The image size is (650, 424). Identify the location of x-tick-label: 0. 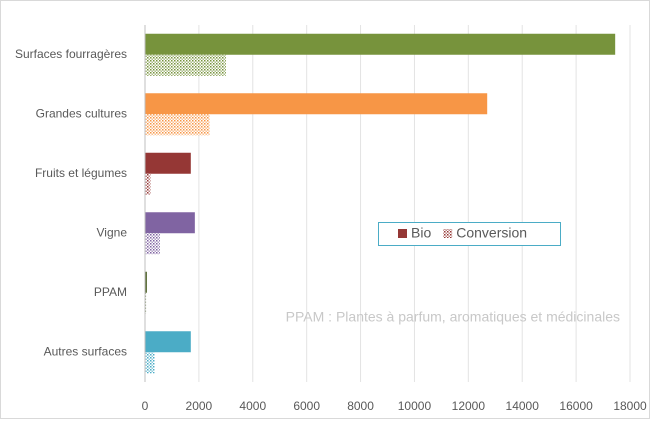
(145, 406).